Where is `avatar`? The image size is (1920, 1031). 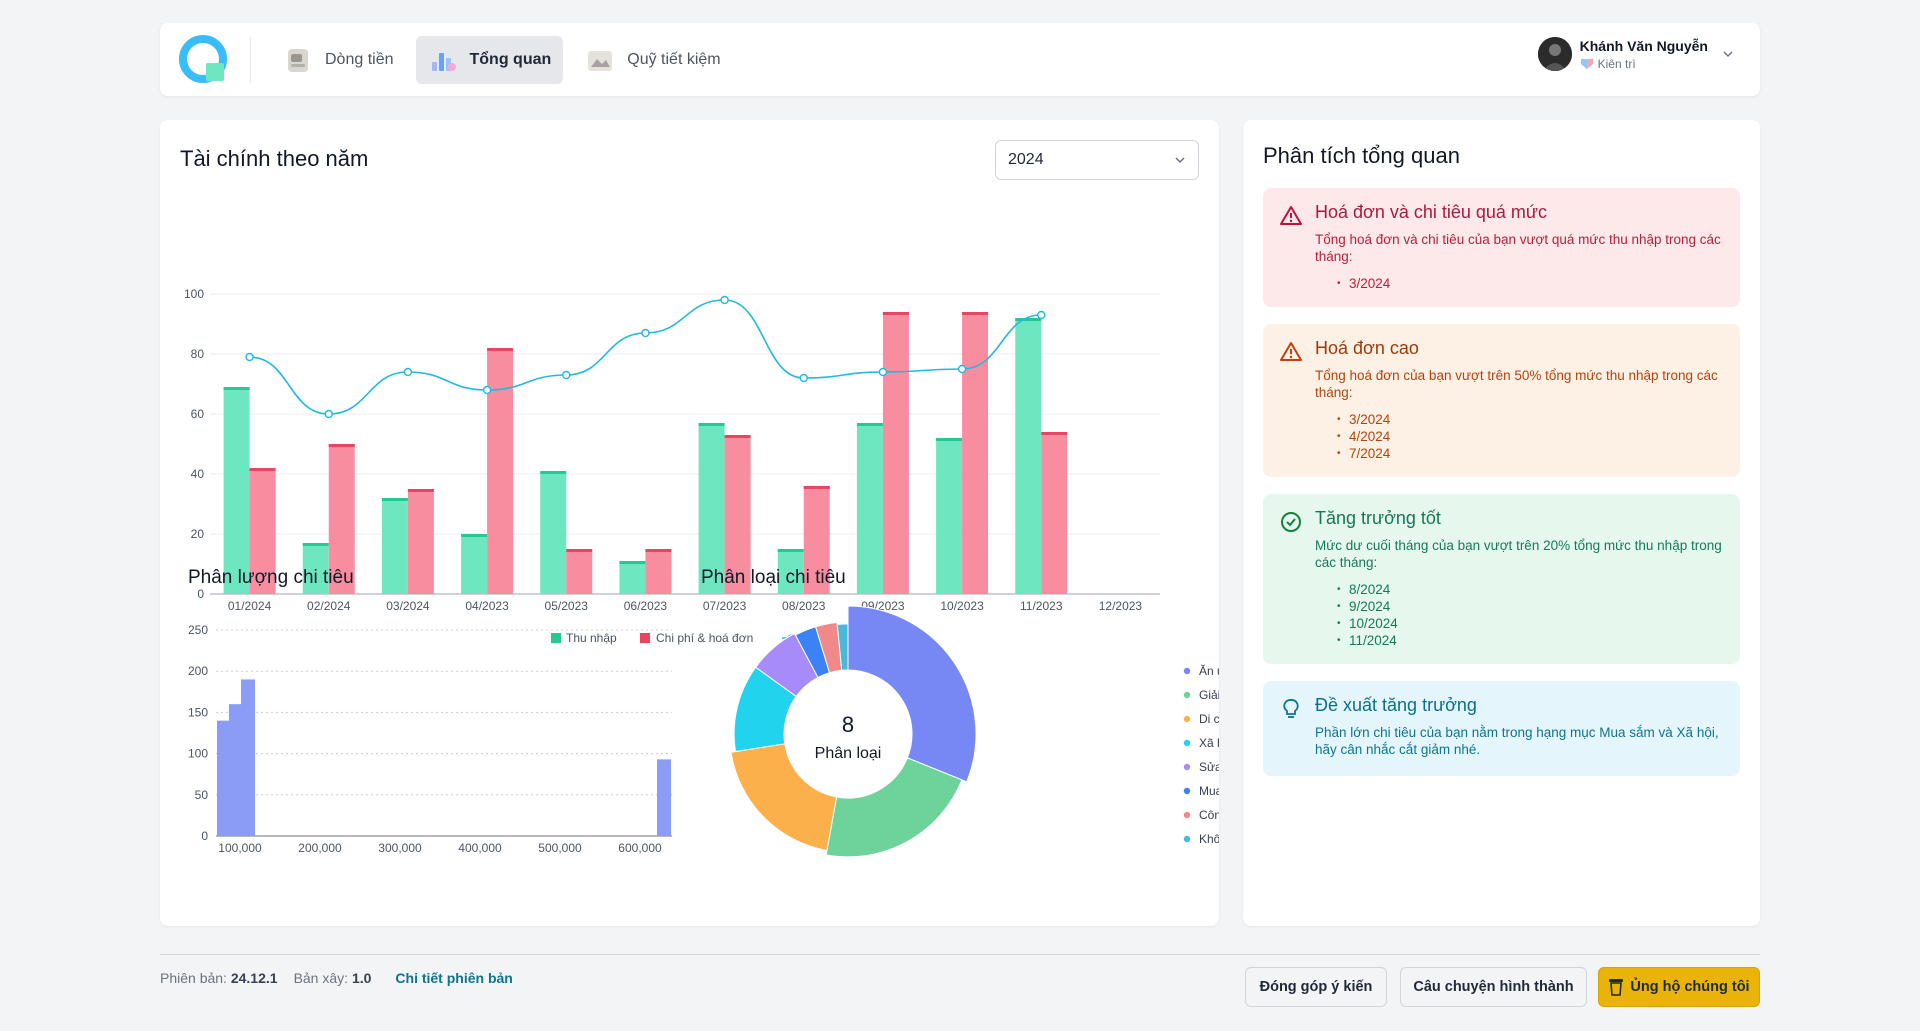 avatar is located at coordinates (1554, 54).